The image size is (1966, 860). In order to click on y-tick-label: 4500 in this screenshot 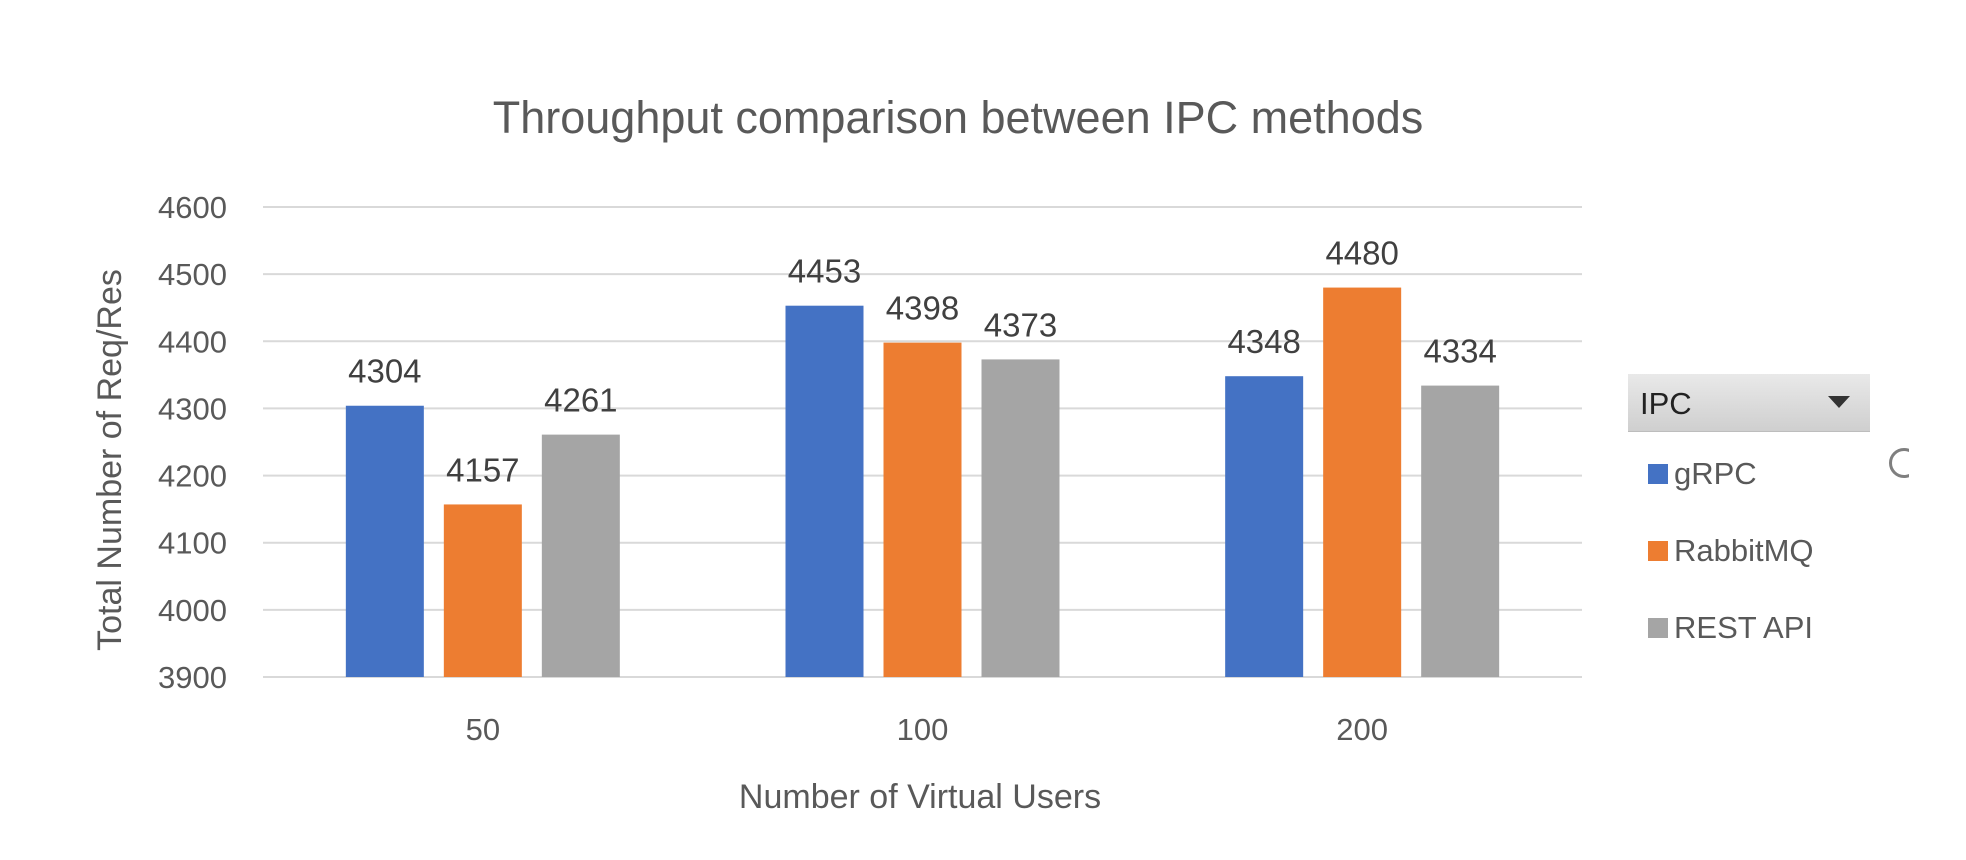, I will do `click(192, 274)`.